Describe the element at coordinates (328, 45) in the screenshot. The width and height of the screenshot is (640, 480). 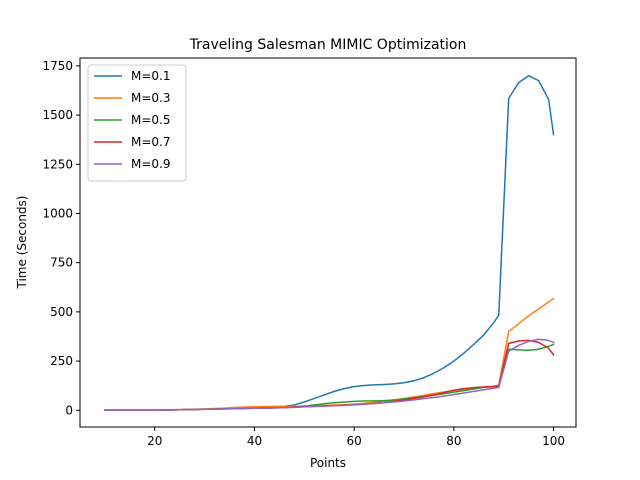
I see `chart-title: Traveling Salesman MIMIC Optimization` at that location.